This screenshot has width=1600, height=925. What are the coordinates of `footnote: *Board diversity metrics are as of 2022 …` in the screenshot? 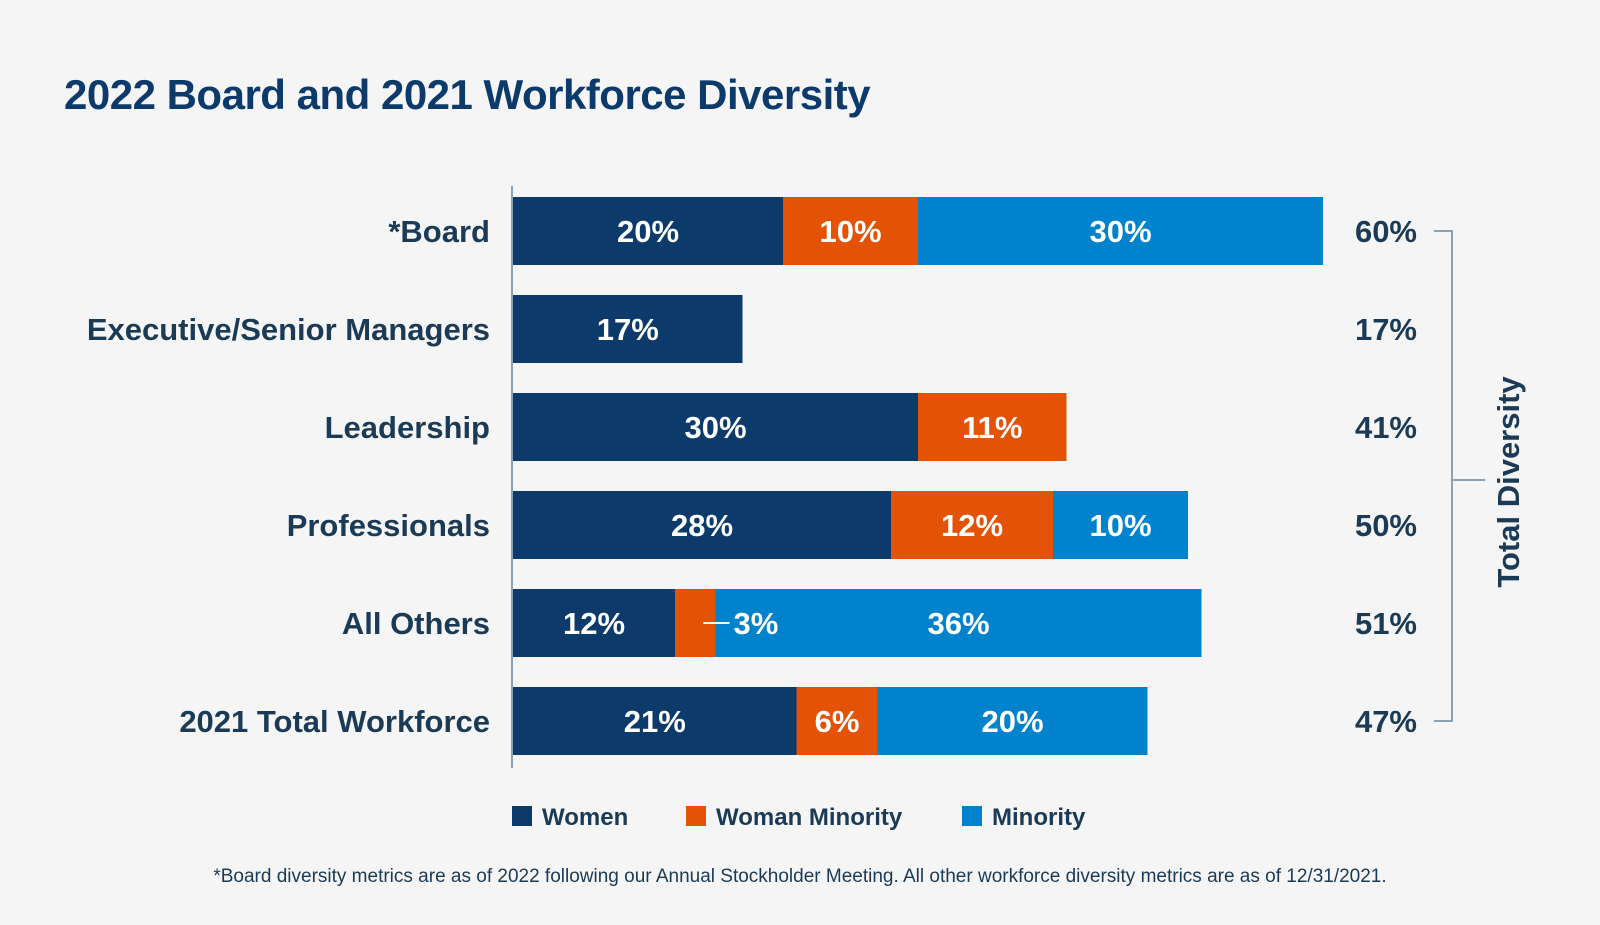 It's located at (799, 876).